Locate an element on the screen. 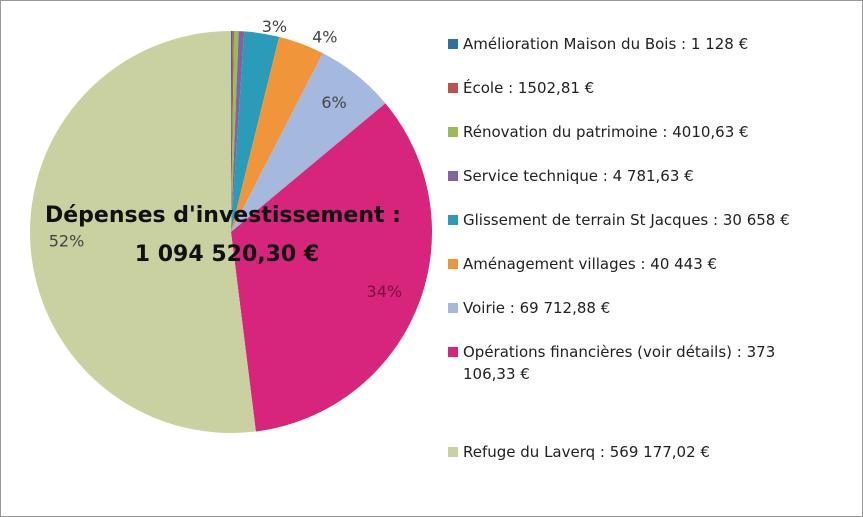 This screenshot has height=517, width=863. legend-label: Rénovation du patrimoine : 4010,63 € is located at coordinates (606, 132).